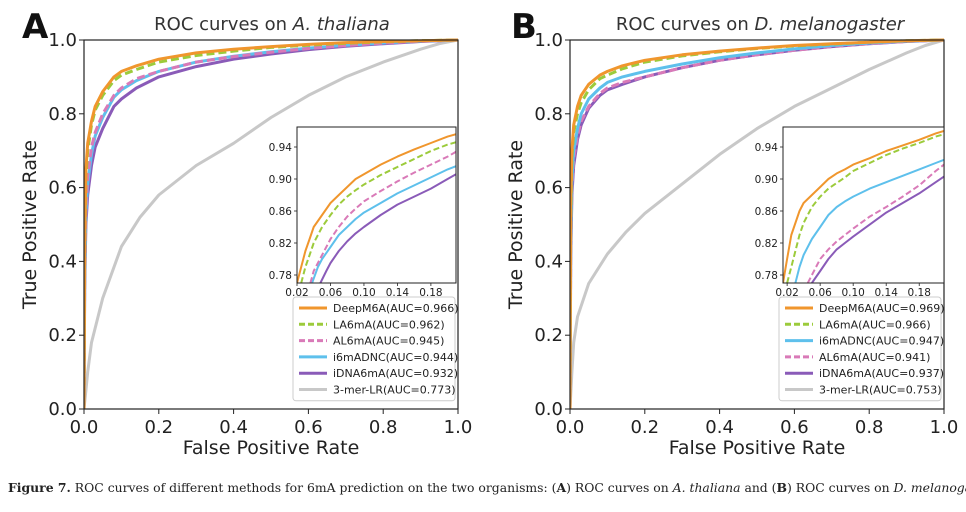 The image size is (966, 512). I want to click on panel-b-legend-label-0: DeepM6A(AUC=0.969), so click(882, 308).